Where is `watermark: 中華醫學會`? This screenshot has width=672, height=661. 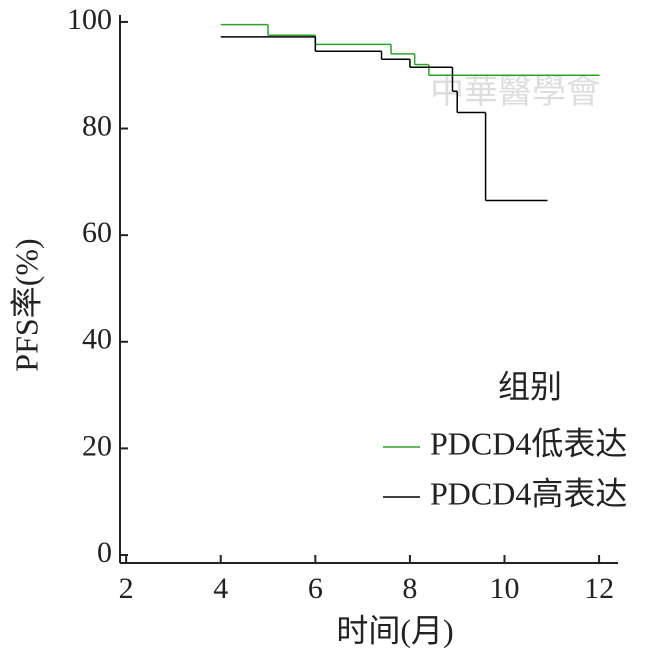
watermark: 中華醫學會 is located at coordinates (515, 92).